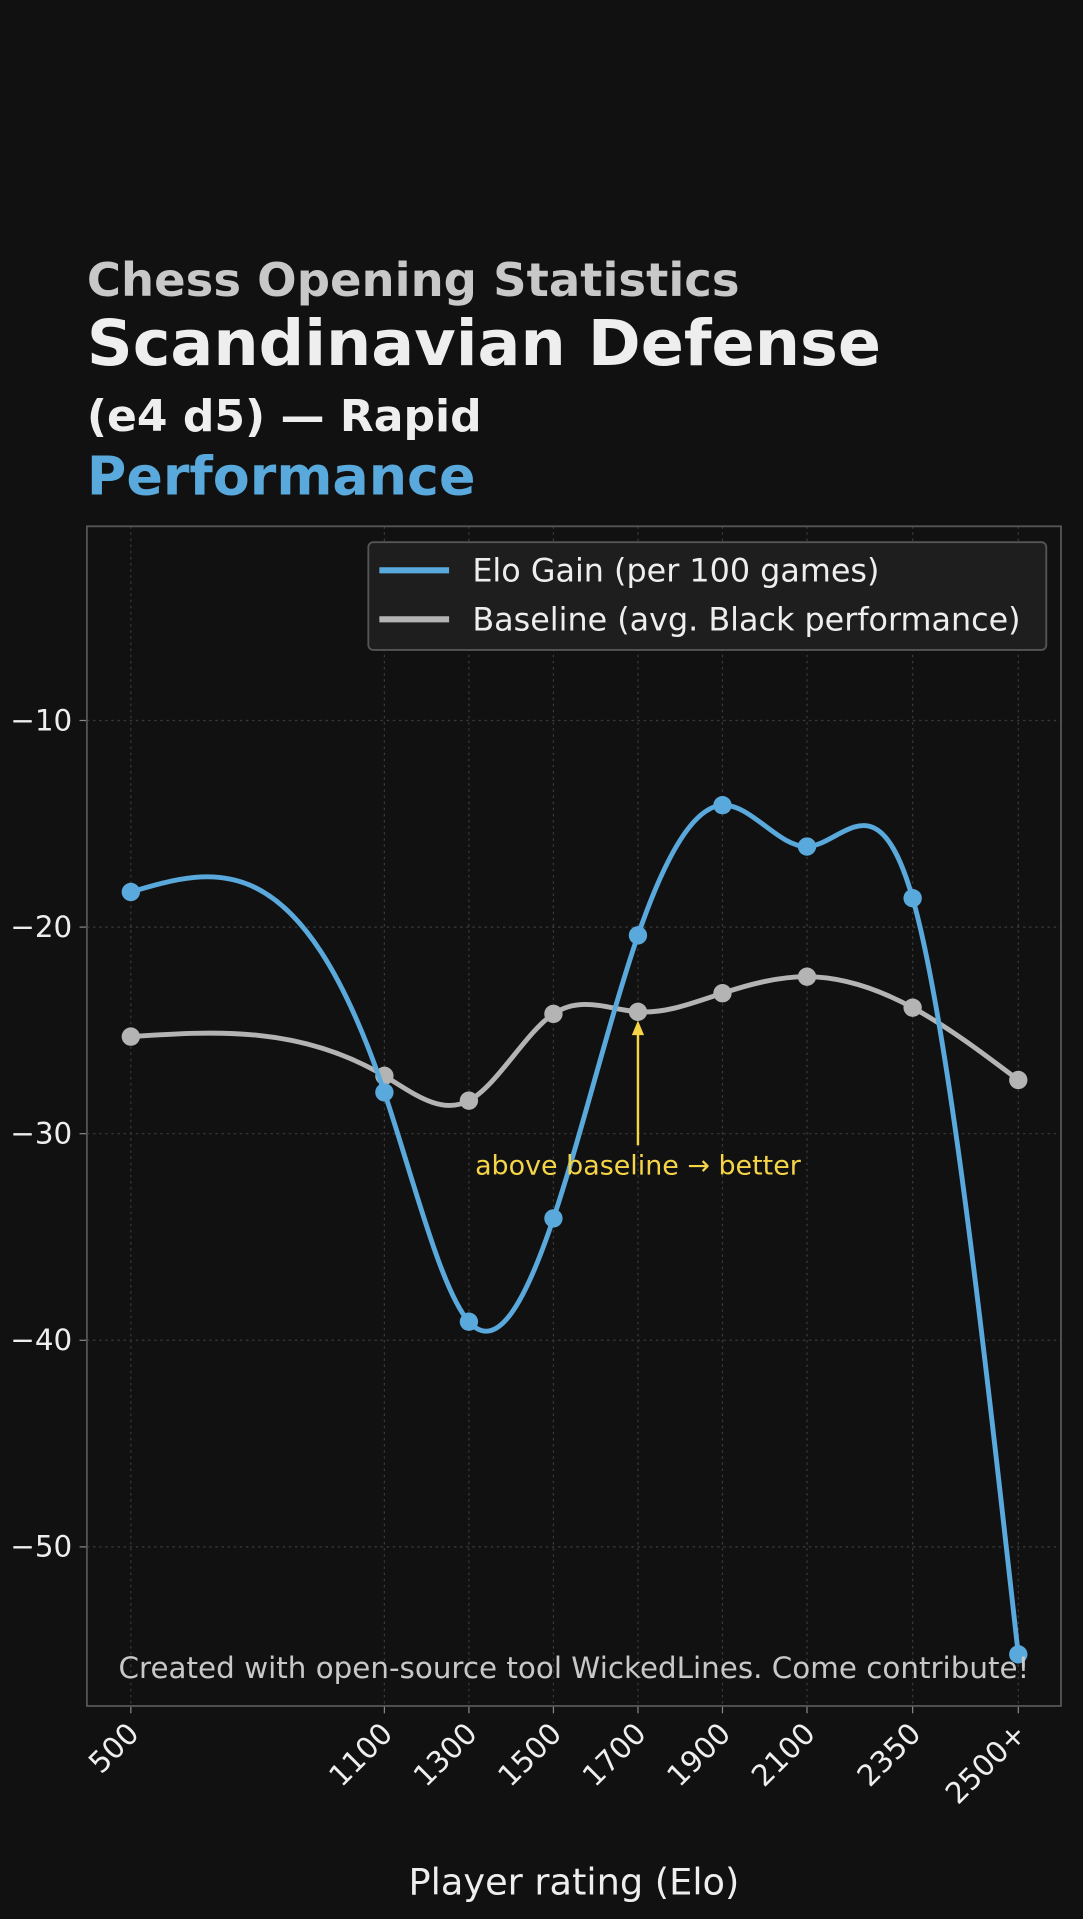 The image size is (1083, 1919). Describe the element at coordinates (41, 1340) in the screenshot. I see `y-tick-label: −40` at that location.